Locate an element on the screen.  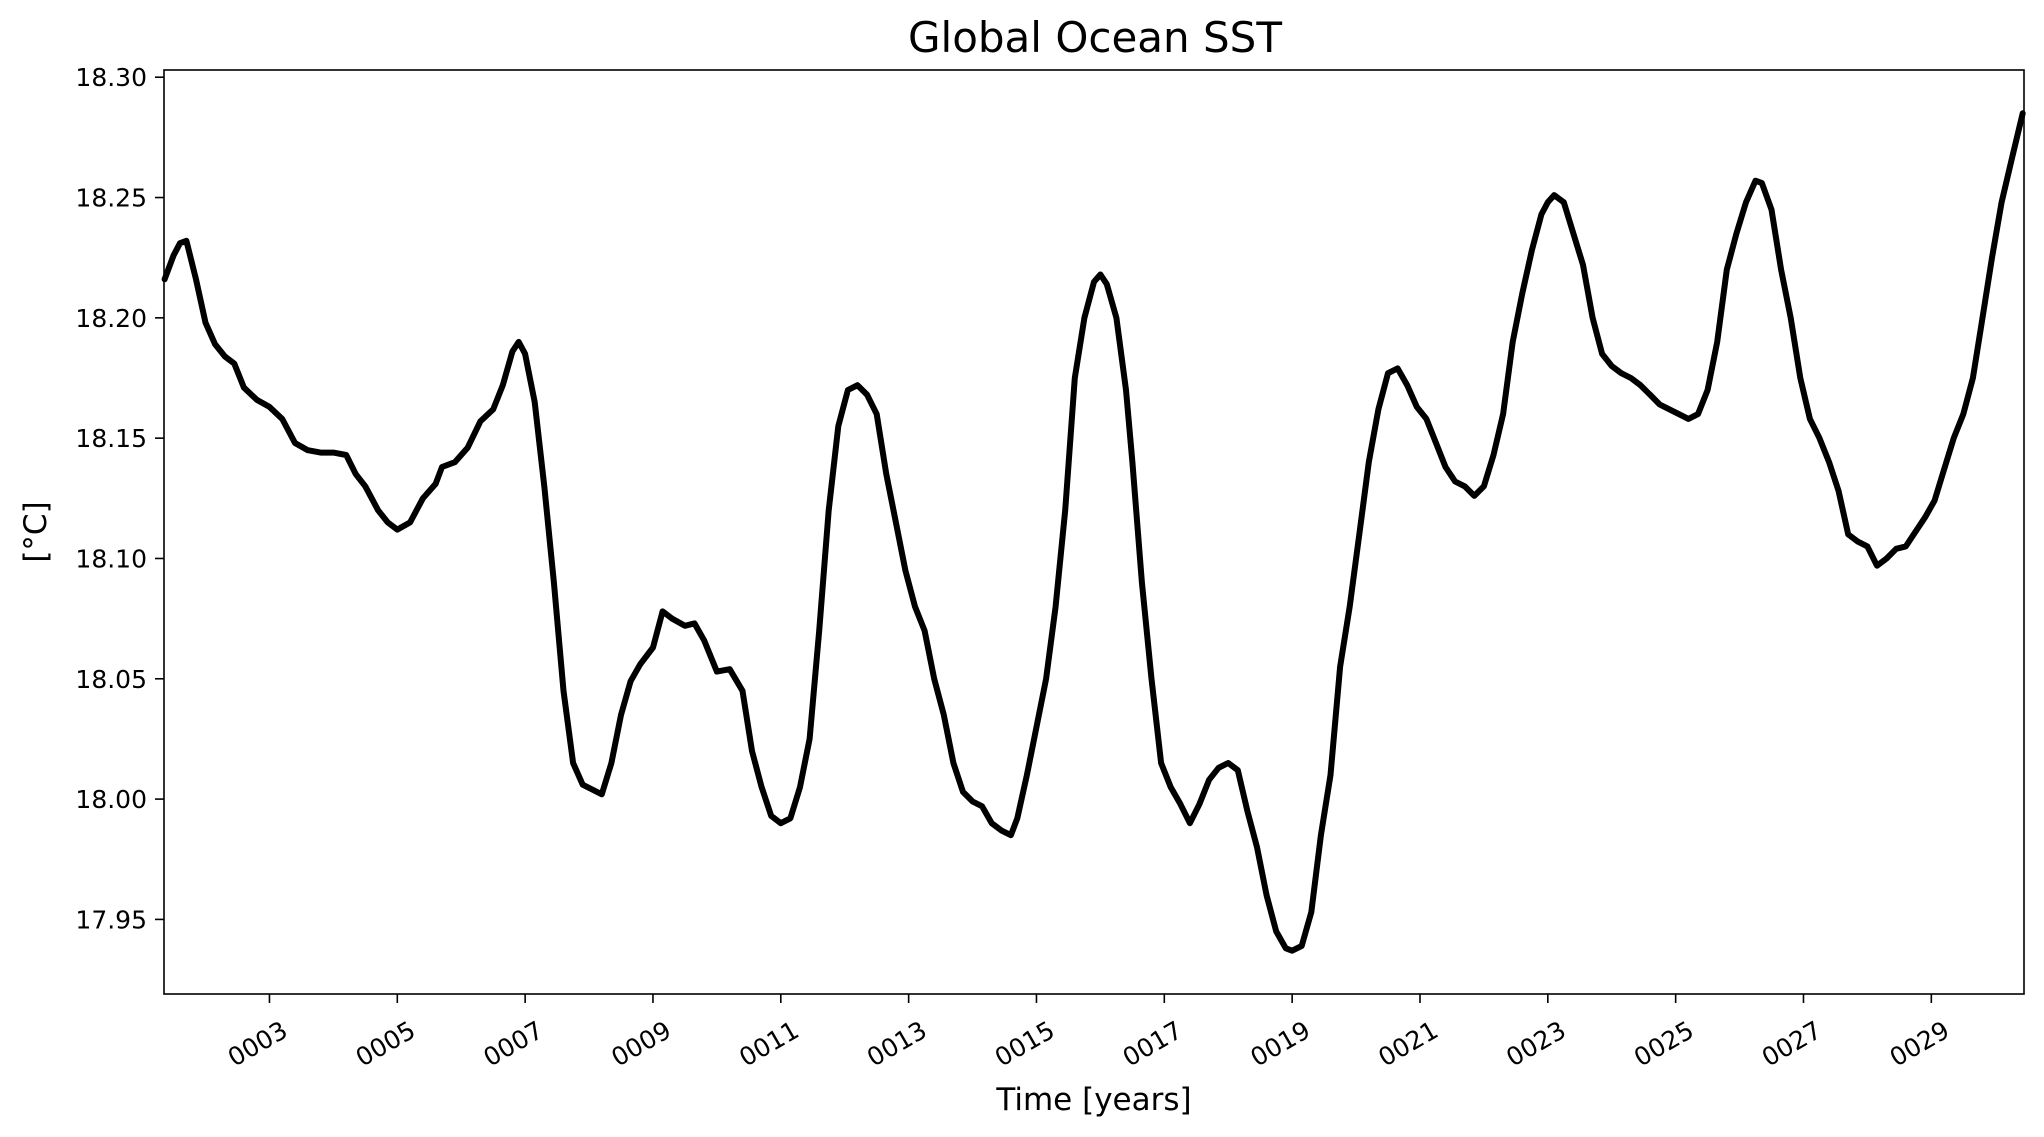
y-tick-label: 18.00 is located at coordinates (111, 799).